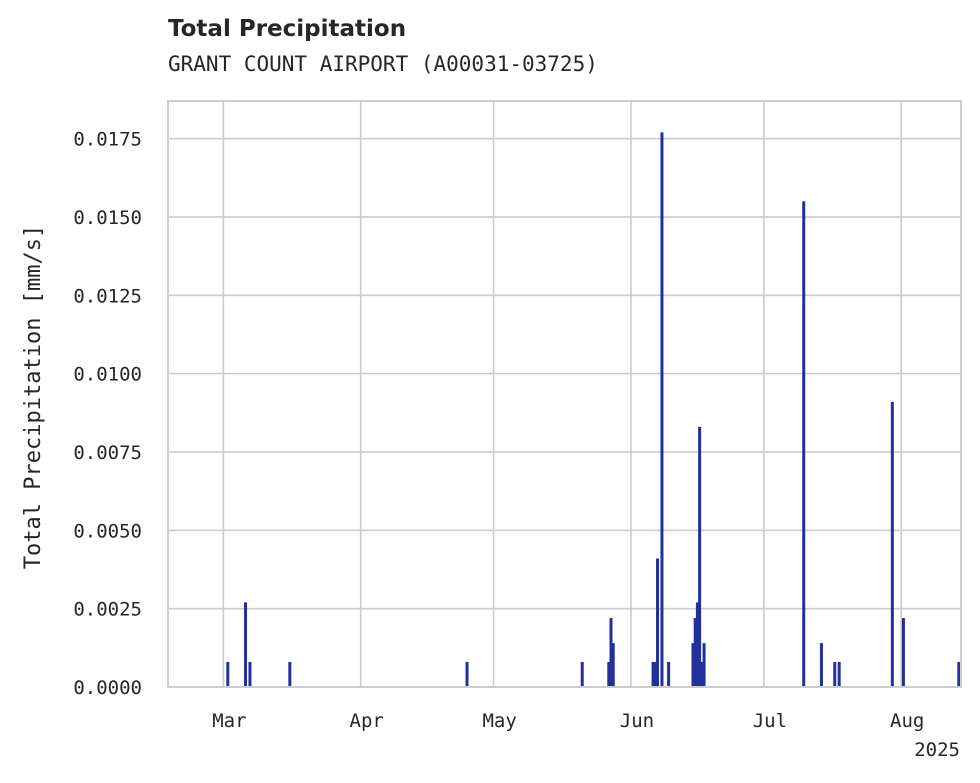 Image resolution: width=980 pixels, height=783 pixels. I want to click on y-tick-label: 0.0050, so click(107, 531).